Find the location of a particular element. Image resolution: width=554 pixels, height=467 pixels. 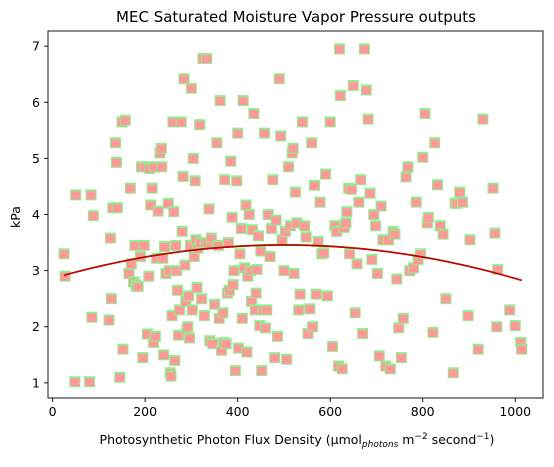

x-axis-label-middle: m is located at coordinates (406, 439).